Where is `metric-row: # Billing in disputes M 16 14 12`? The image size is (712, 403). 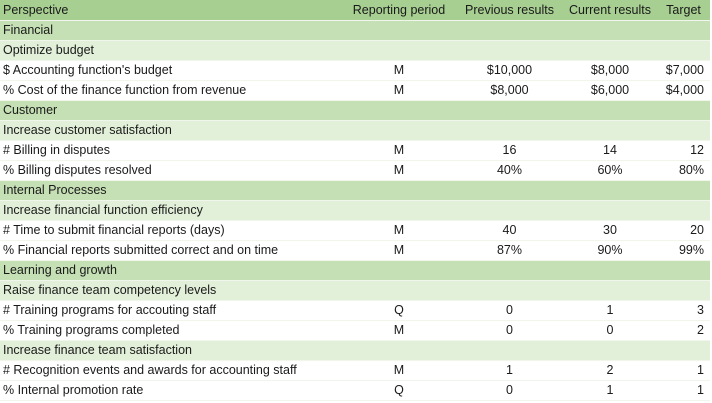
metric-row: # Billing in disputes M 16 14 12 is located at coordinates (355, 150).